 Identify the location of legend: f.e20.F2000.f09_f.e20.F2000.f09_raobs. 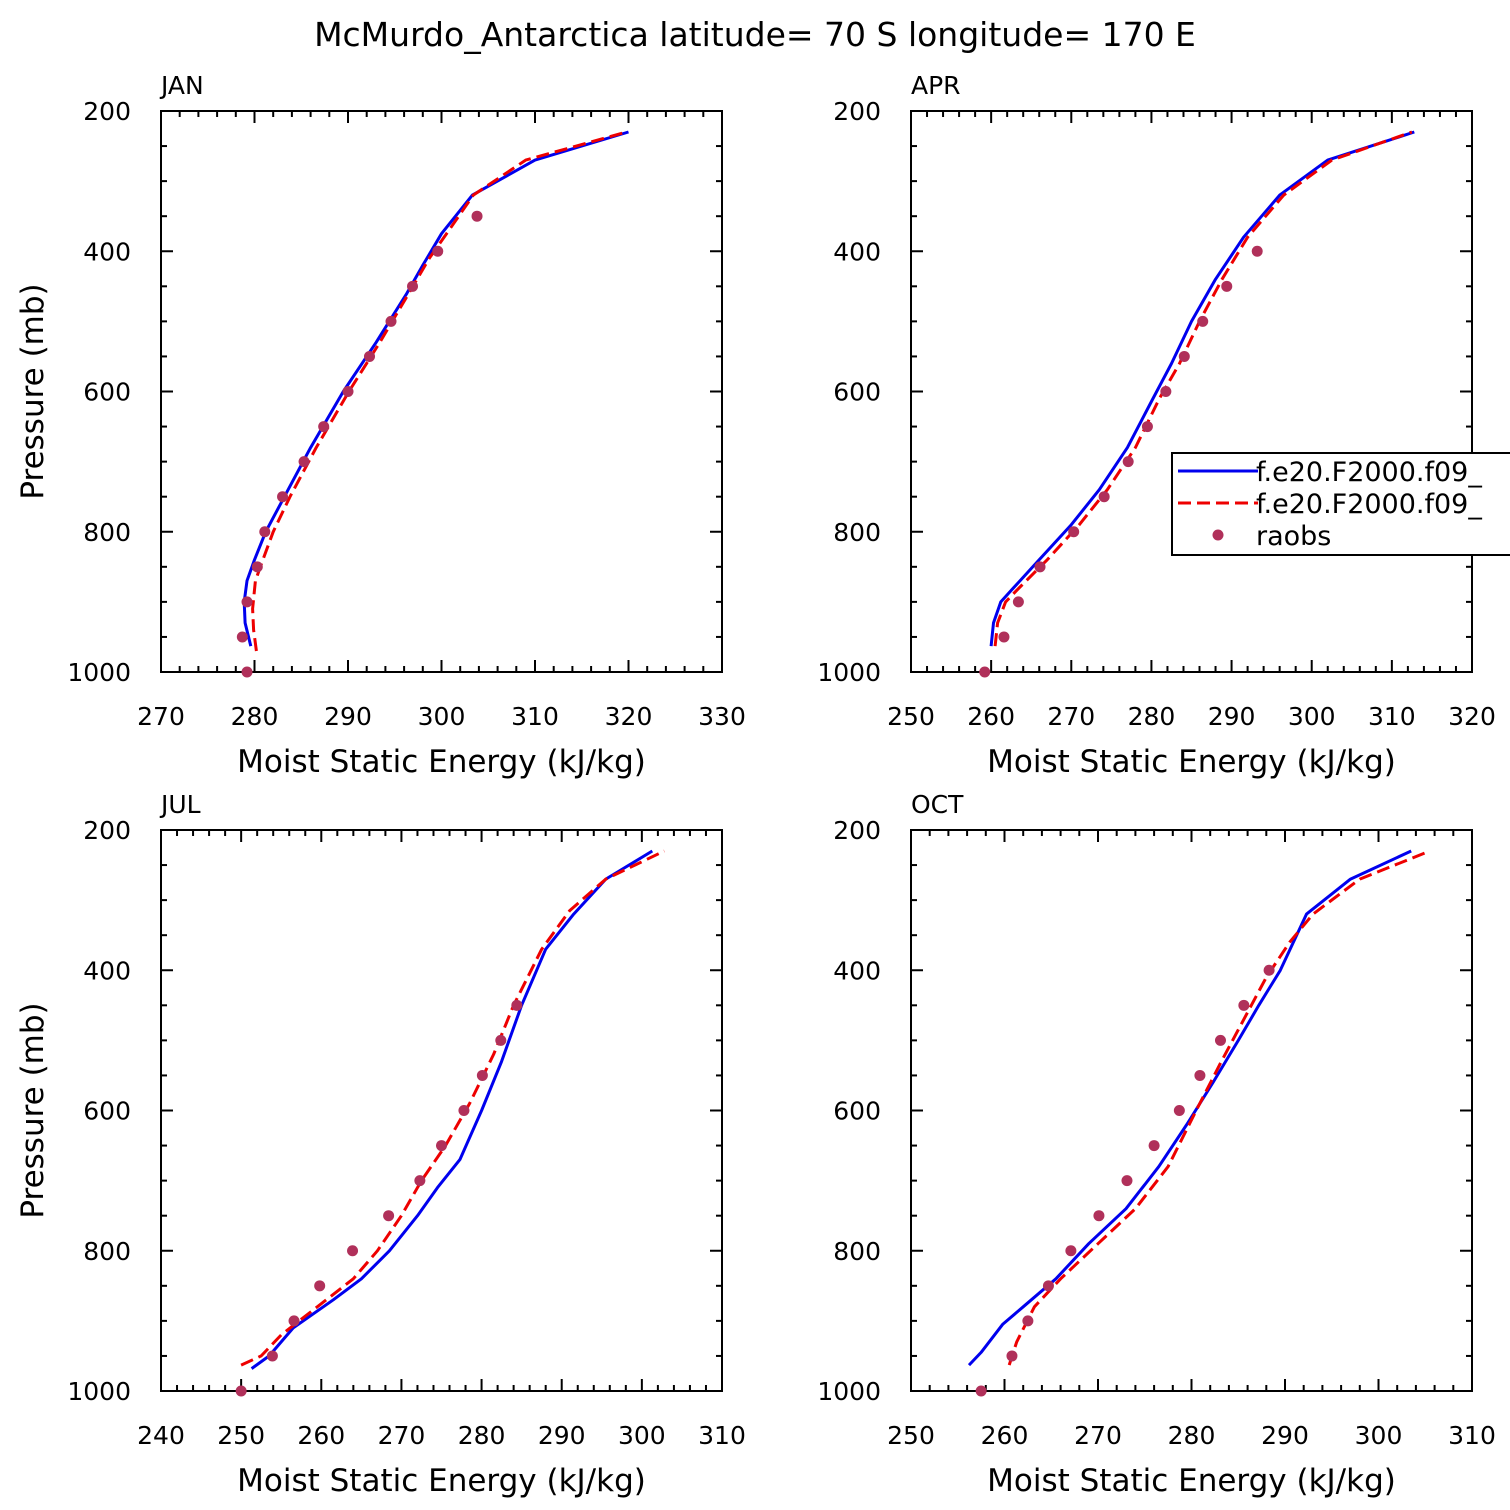
(1340, 504).